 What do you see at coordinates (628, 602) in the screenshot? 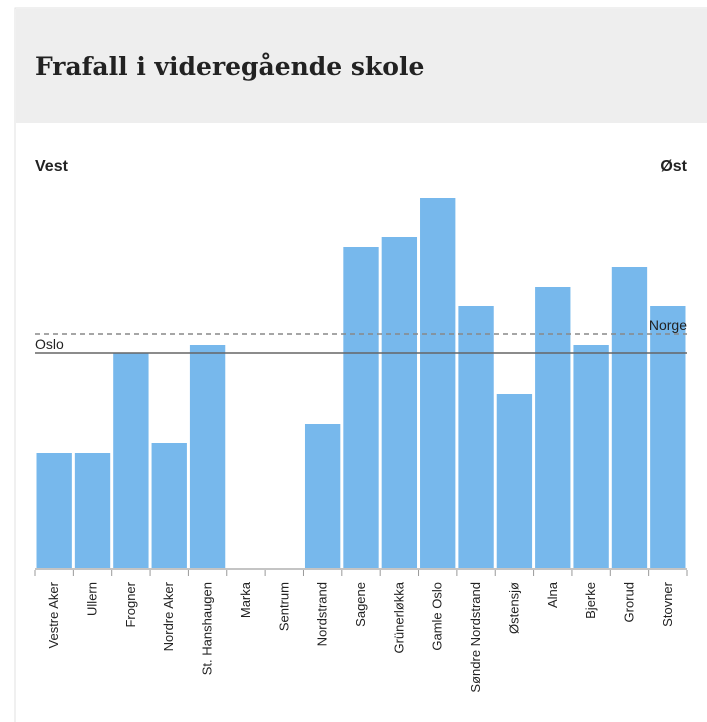
I see `x-tick-label: Grorud` at bounding box center [628, 602].